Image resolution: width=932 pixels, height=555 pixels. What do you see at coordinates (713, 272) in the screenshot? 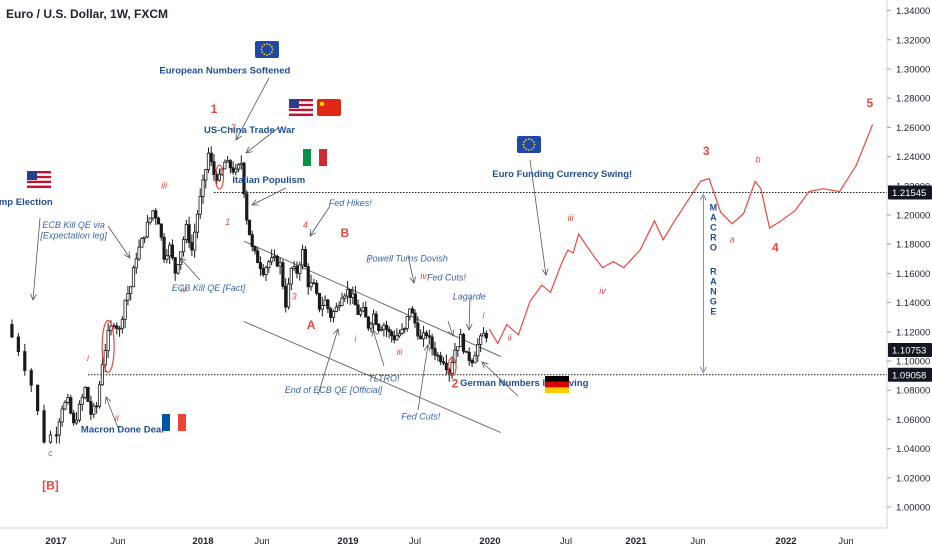
I see `macro-range-letter: R` at bounding box center [713, 272].